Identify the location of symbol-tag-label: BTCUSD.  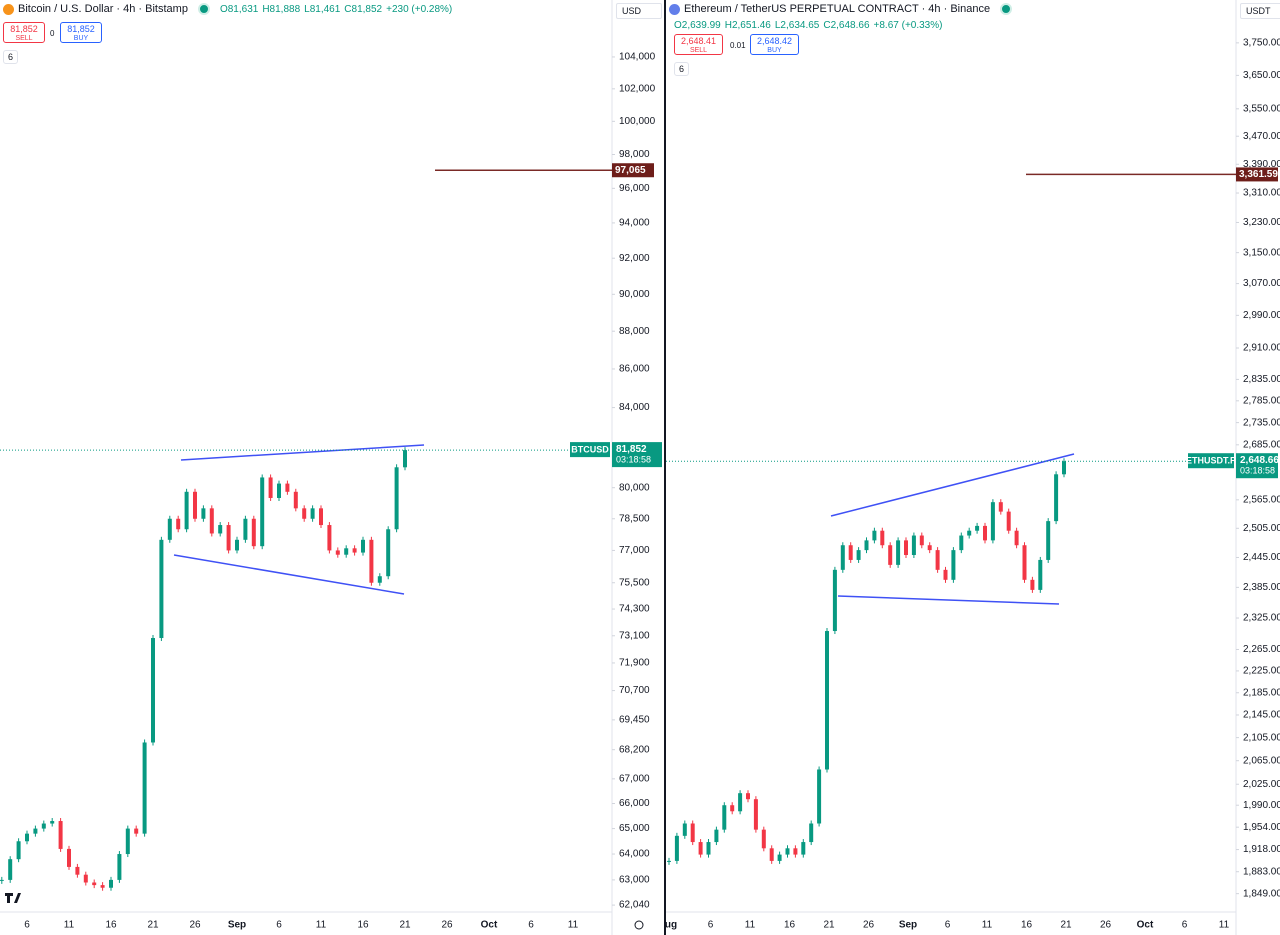
(590, 449).